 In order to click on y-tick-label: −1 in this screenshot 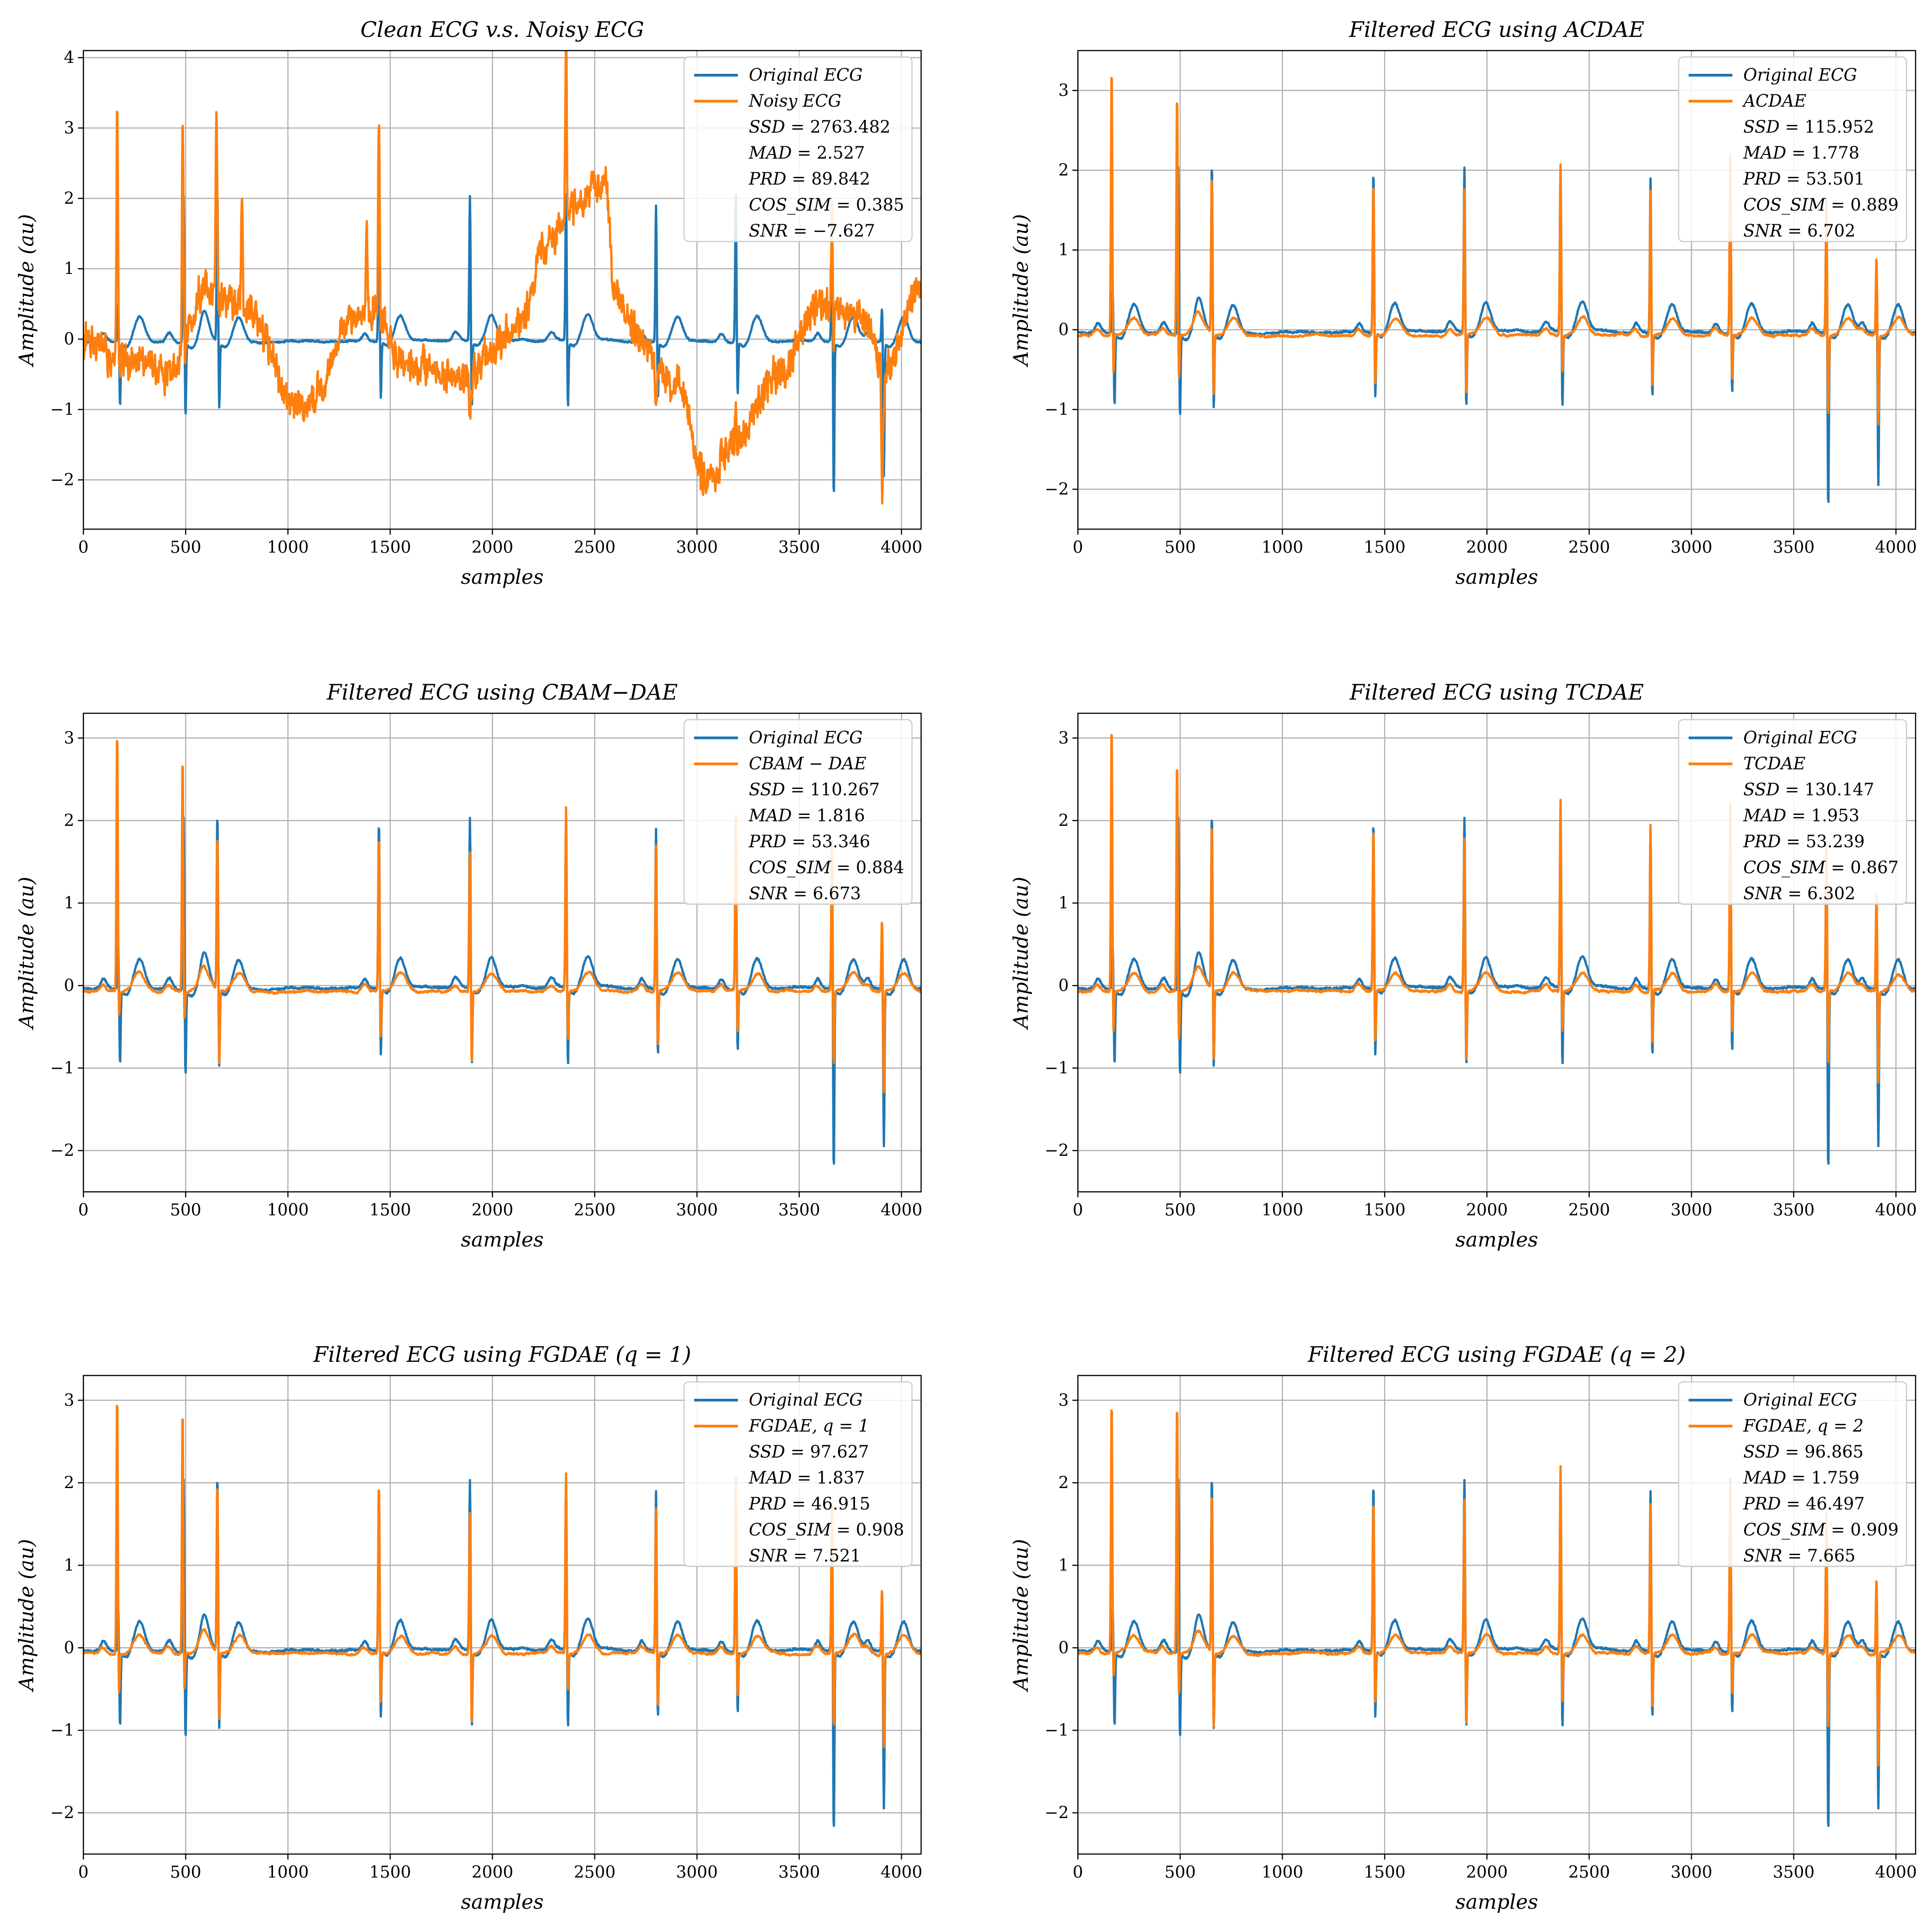, I will do `click(1057, 1730)`.